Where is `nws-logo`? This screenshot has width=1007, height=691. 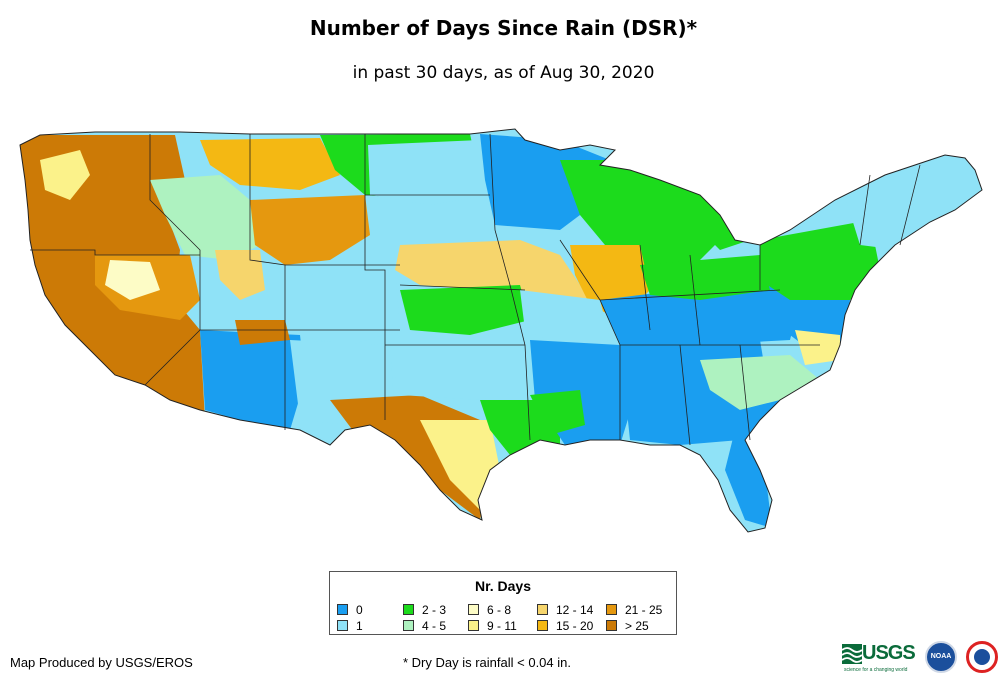
nws-logo is located at coordinates (982, 657).